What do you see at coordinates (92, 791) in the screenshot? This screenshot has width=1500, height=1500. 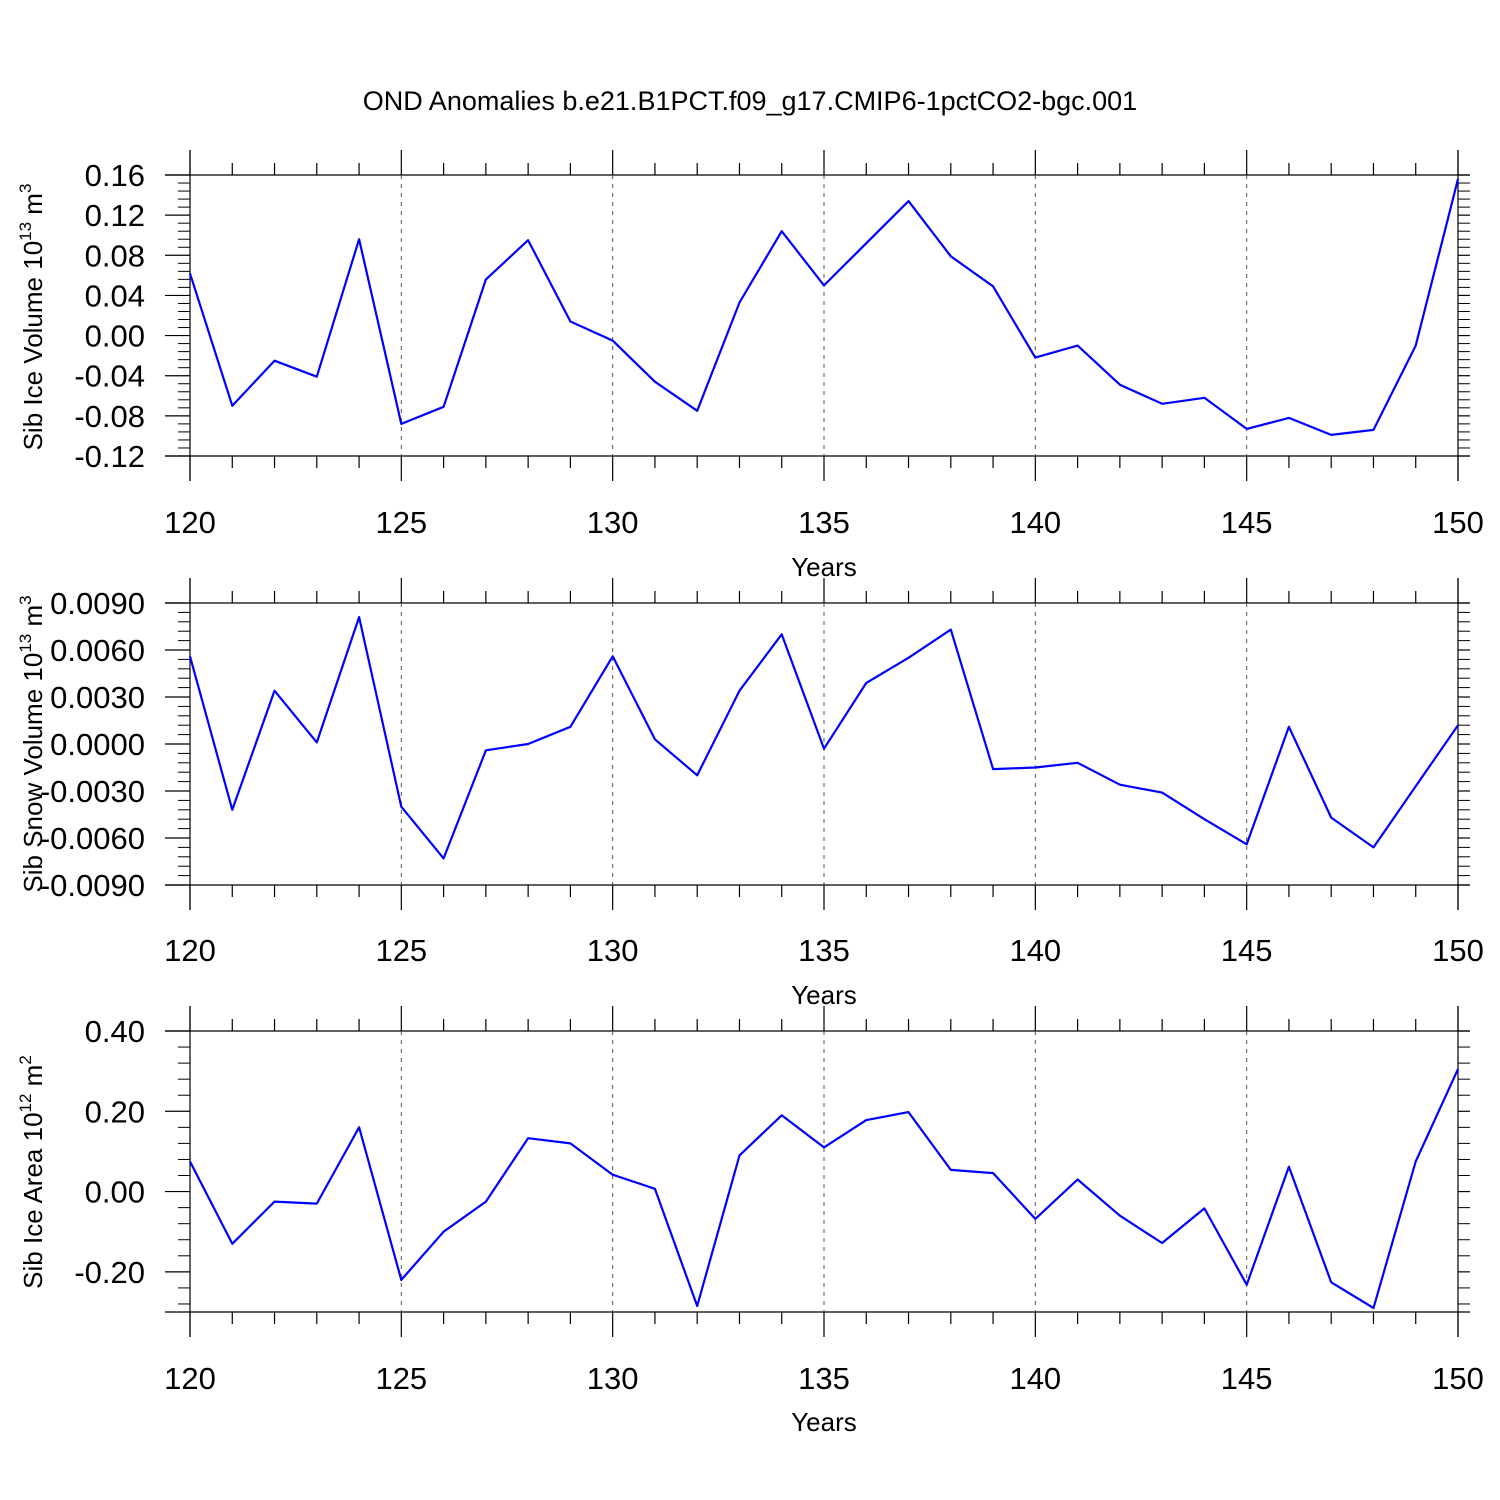 I see `y-tick-label: -0.0030` at bounding box center [92, 791].